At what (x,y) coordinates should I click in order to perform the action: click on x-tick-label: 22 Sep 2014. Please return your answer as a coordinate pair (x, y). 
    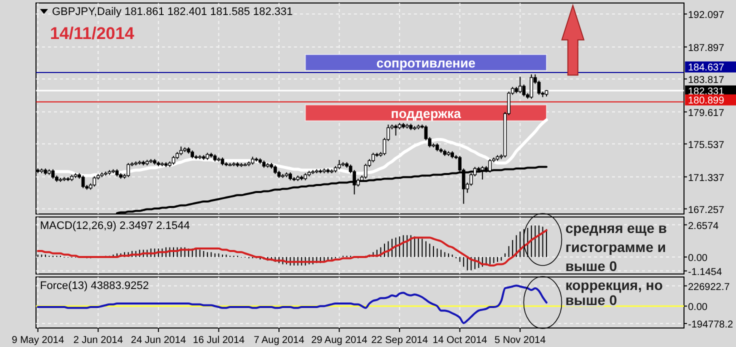
    Looking at the image, I should click on (399, 340).